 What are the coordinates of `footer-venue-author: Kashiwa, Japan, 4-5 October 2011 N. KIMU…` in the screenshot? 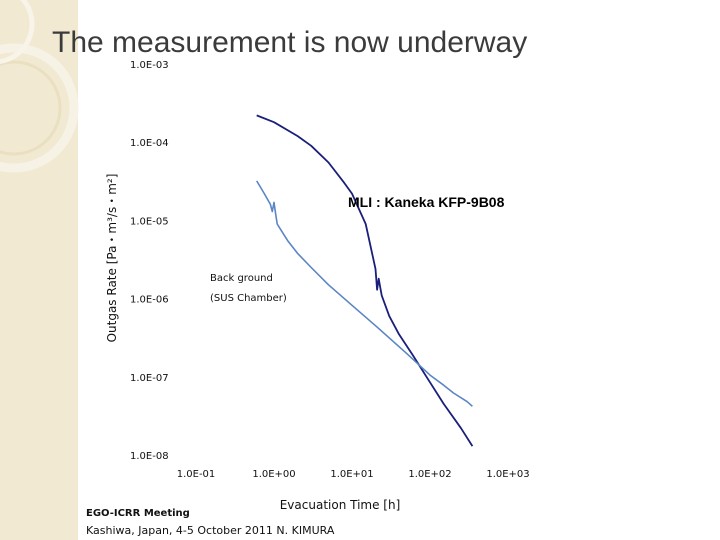 It's located at (210, 530).